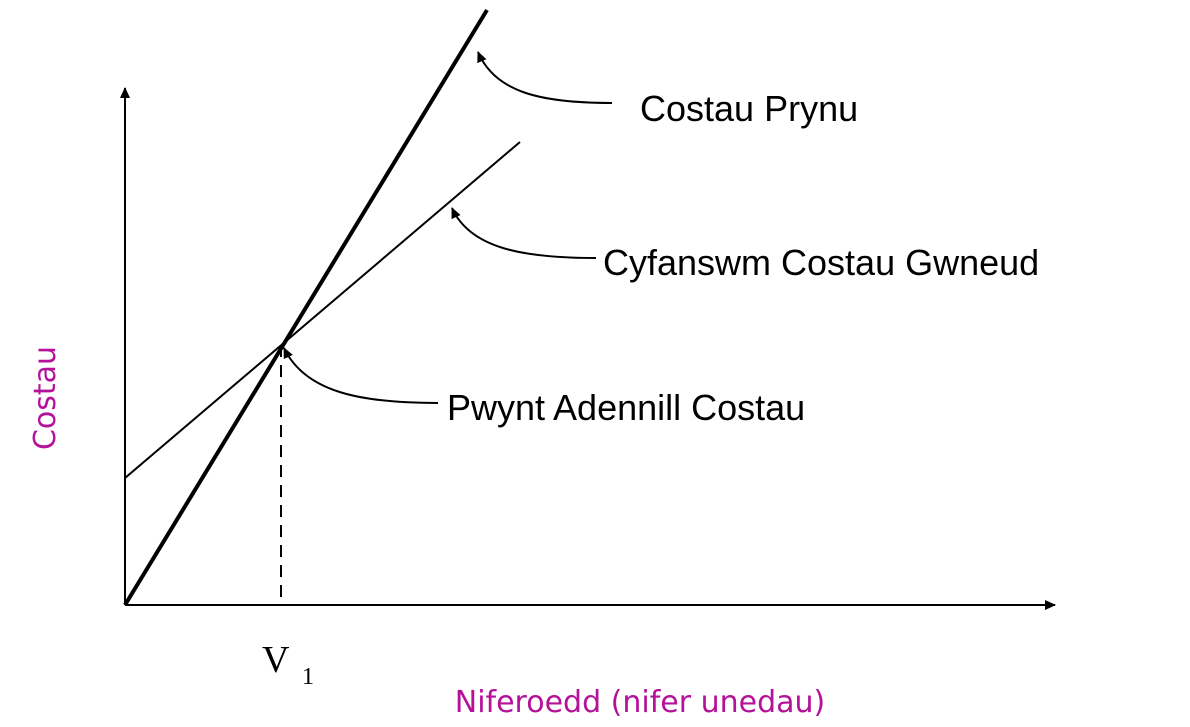  What do you see at coordinates (640, 702) in the screenshot?
I see `x-axis-label: Niferoedd (nifer unedau)` at bounding box center [640, 702].